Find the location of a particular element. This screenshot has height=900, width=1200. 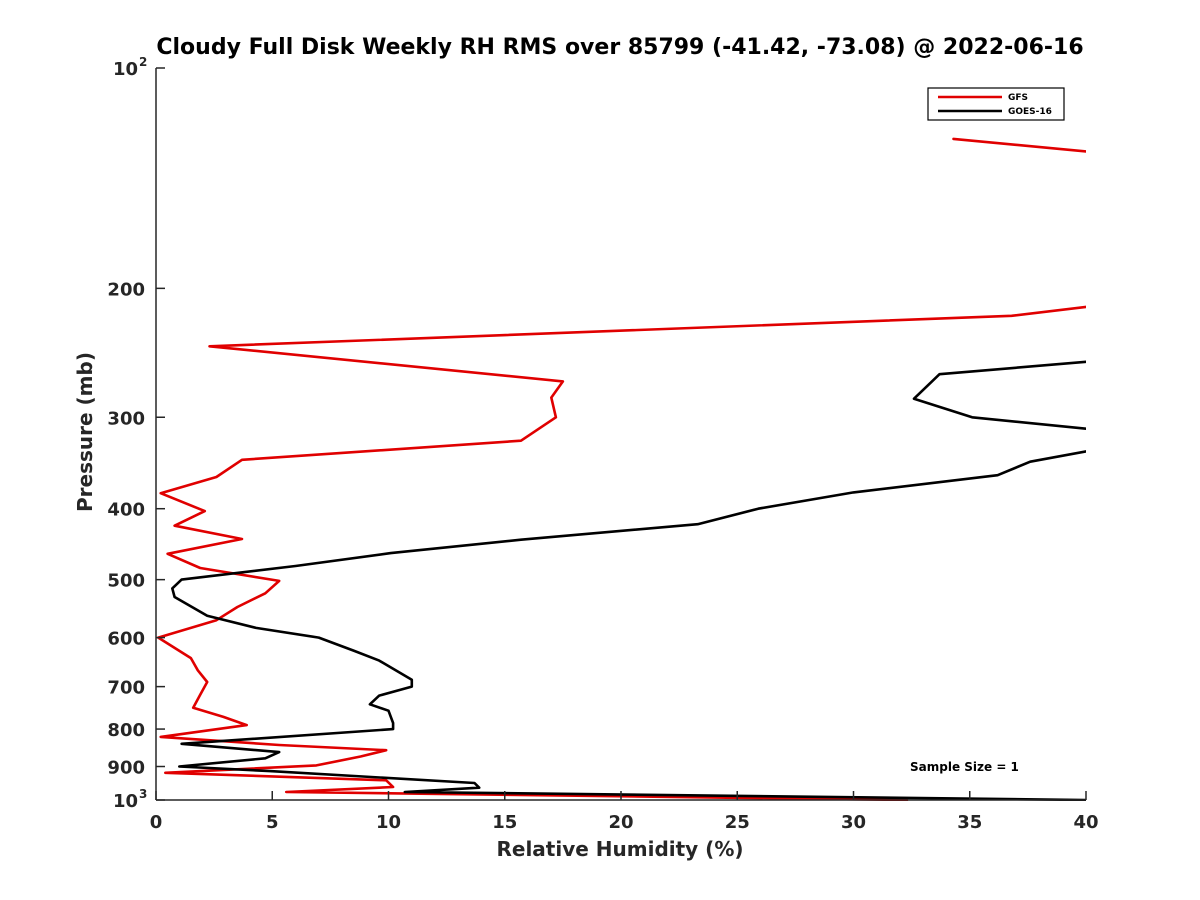

y-tick-label-700: 700 is located at coordinates (126, 688).